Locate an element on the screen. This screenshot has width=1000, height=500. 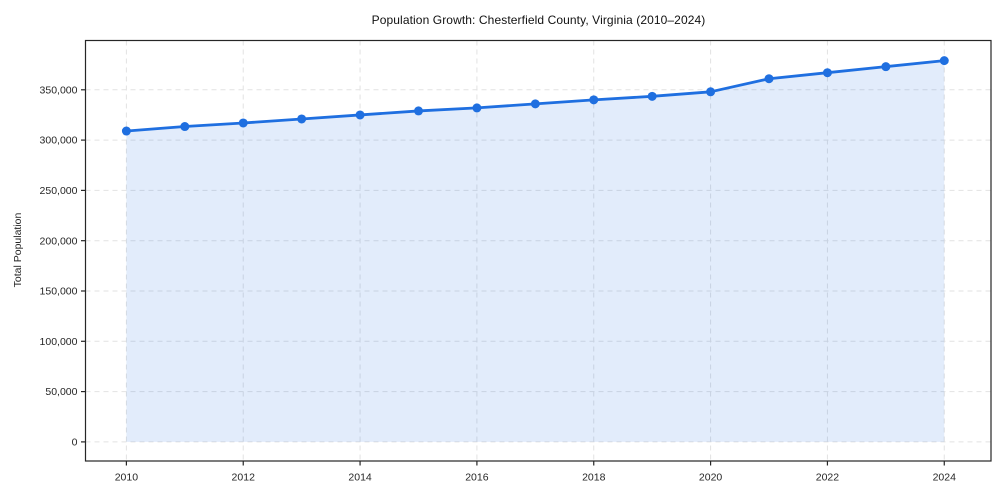
x-tick-label: 2010 is located at coordinates (127, 478).